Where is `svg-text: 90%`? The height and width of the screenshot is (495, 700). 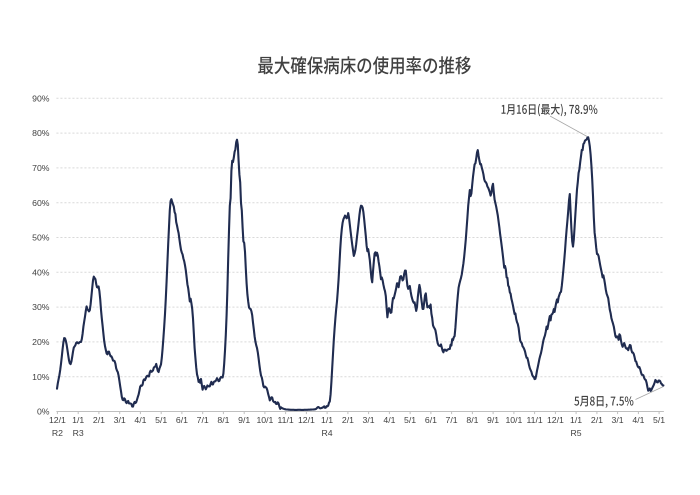 svg-text: 90% is located at coordinates (41, 98).